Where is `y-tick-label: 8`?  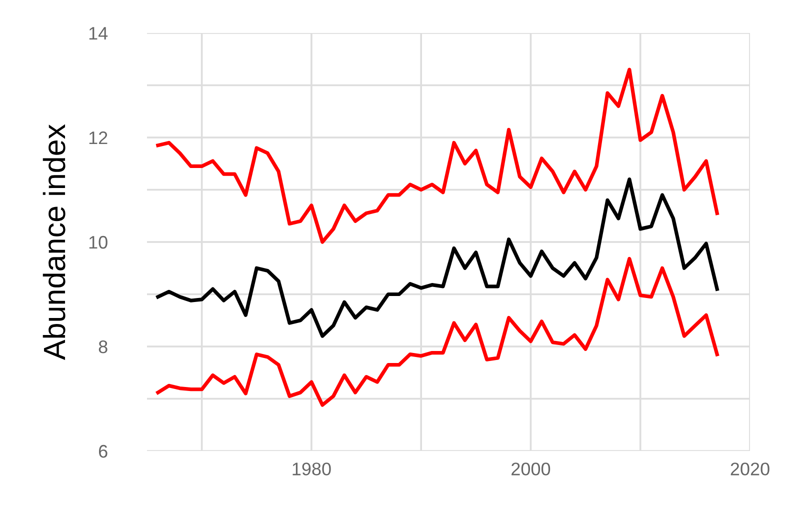 y-tick-label: 8 is located at coordinates (103, 347).